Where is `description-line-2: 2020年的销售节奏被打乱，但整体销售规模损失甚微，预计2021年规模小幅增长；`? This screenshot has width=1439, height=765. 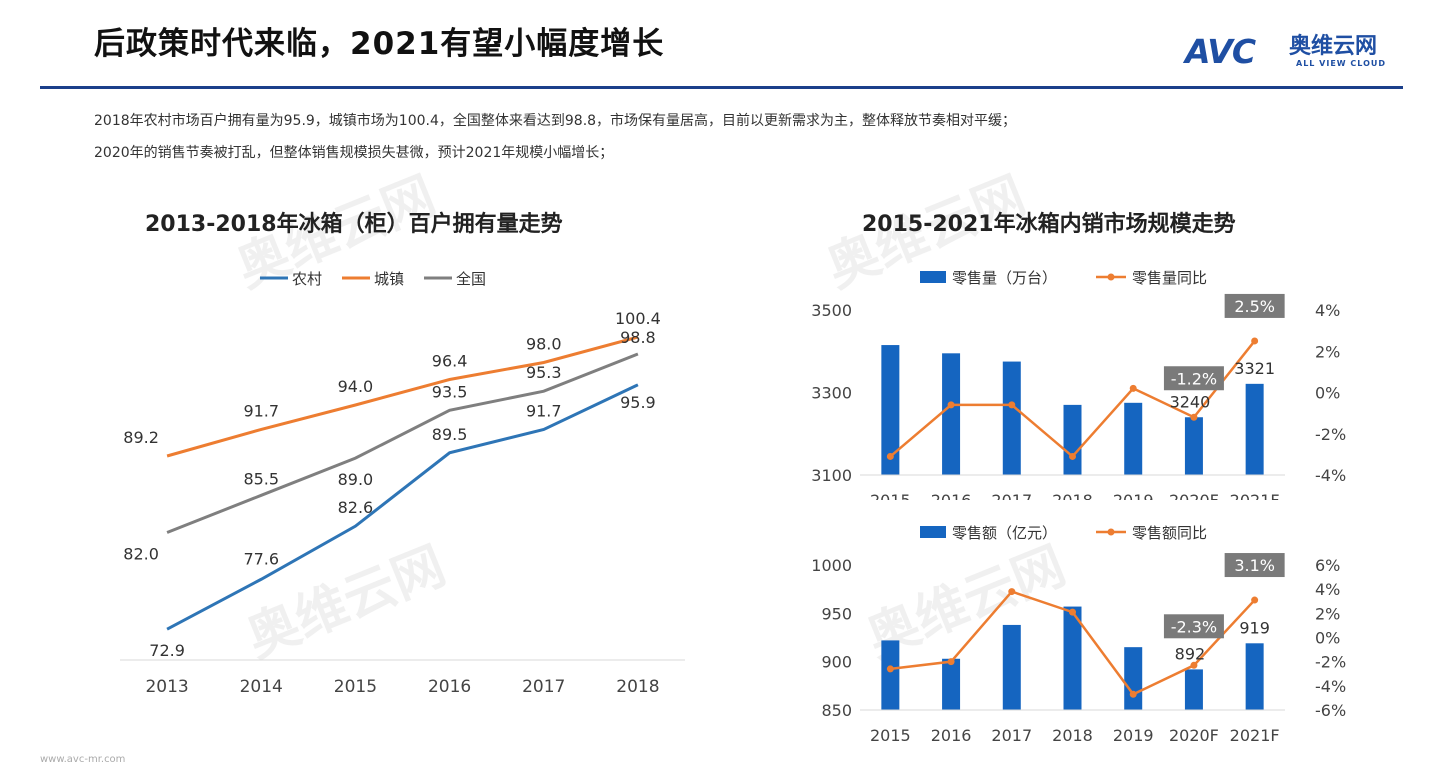
description-line-2: 2020年的销售节奏被打乱，但整体销售规模损失甚微，预计2021年规模小幅增长； is located at coordinates (354, 153).